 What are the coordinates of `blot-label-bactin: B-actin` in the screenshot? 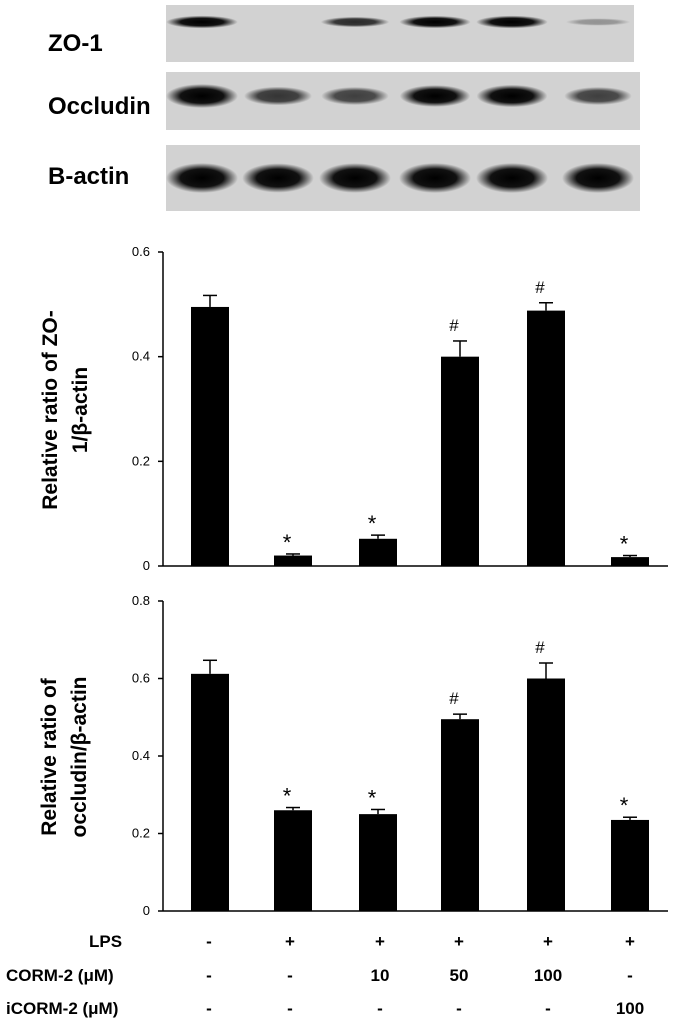 It's located at (89, 176).